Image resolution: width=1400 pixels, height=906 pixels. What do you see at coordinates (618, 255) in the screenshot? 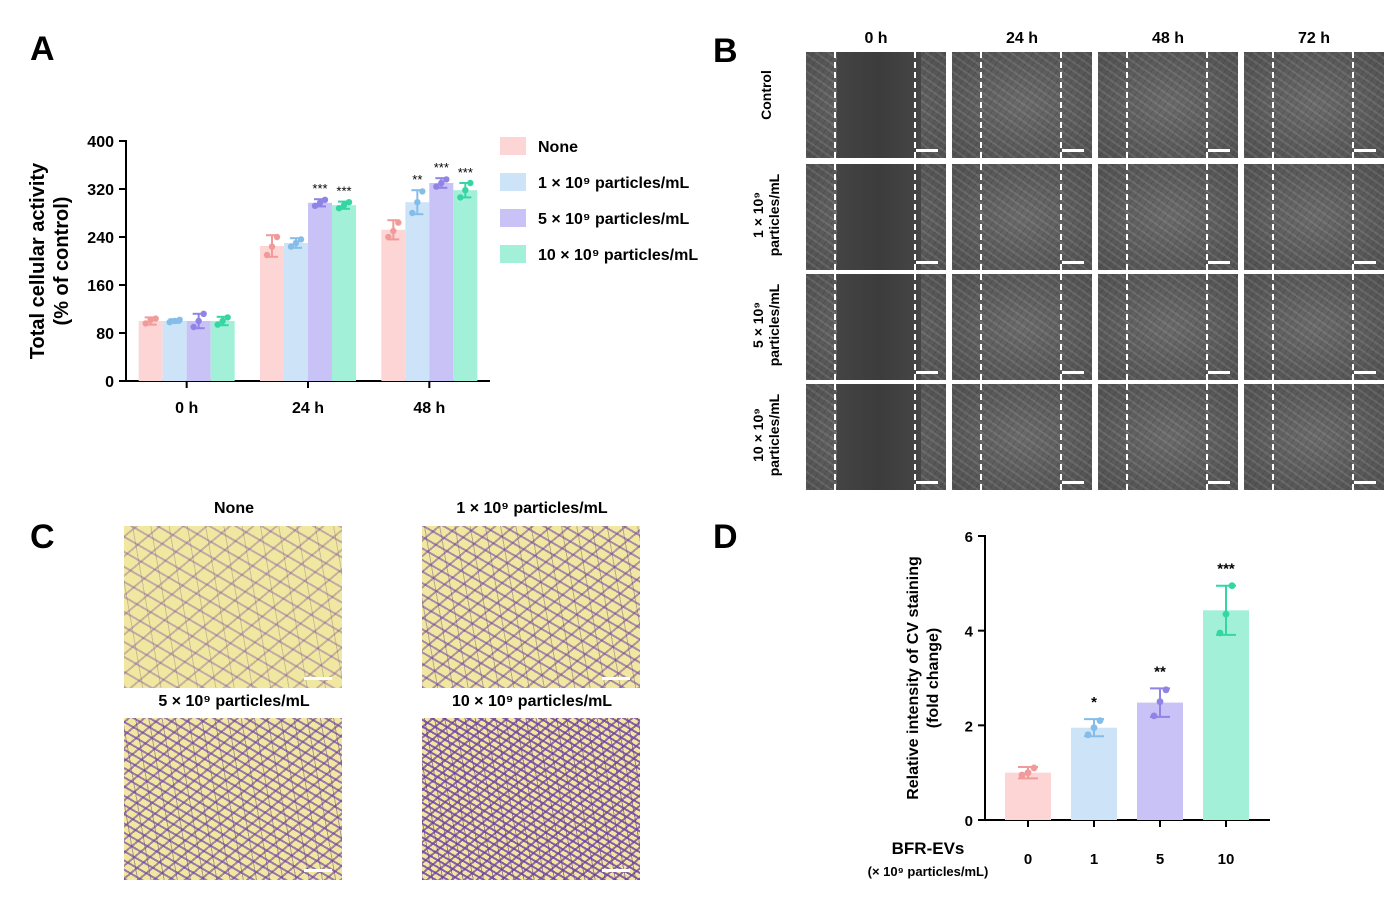
I see `legend-label: 10 × 10⁹ particles/mL` at bounding box center [618, 255].